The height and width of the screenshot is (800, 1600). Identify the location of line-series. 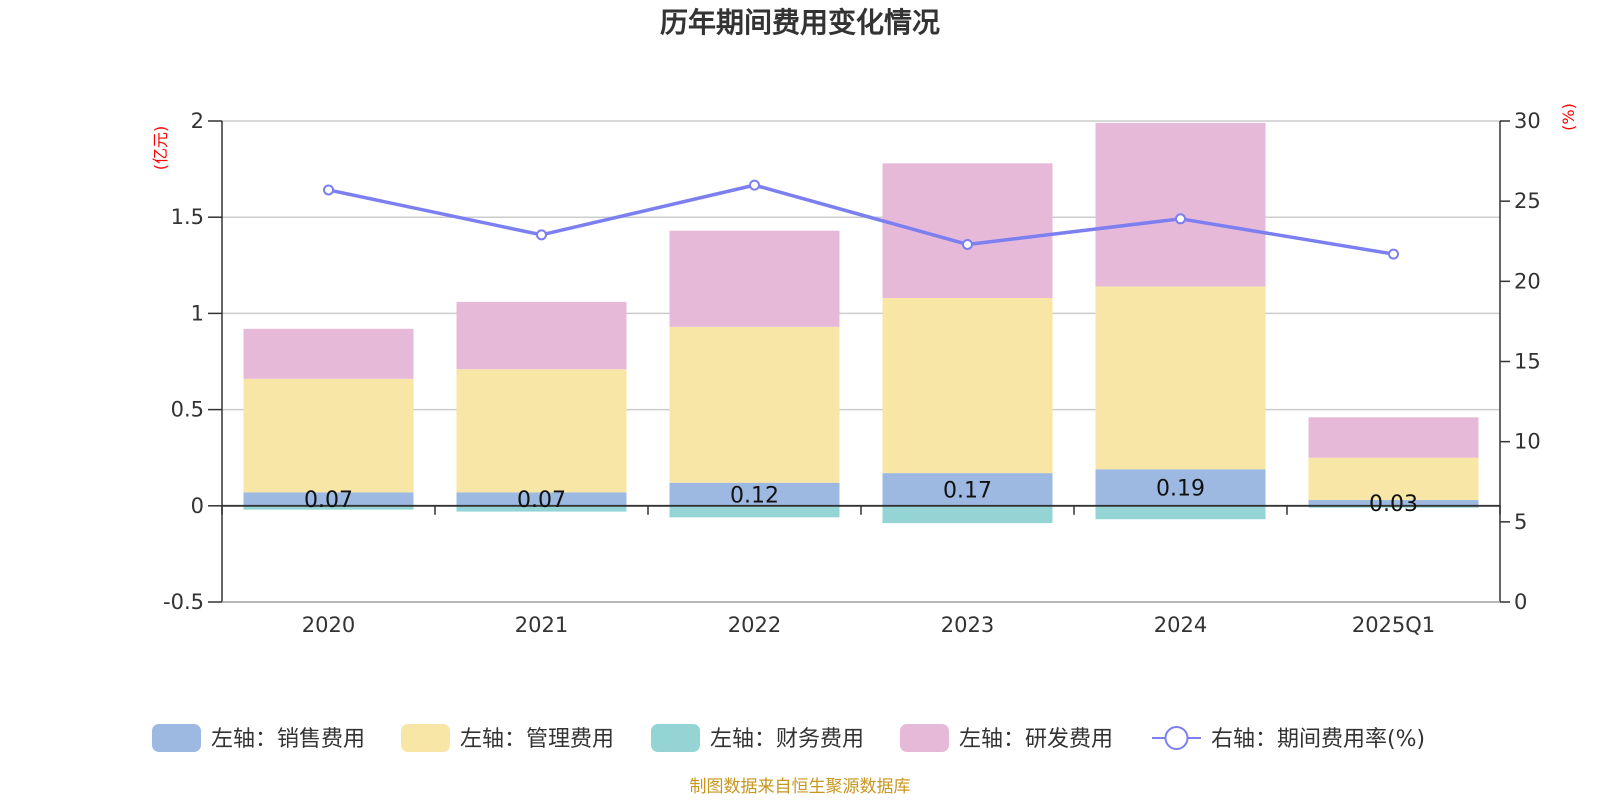
(861, 219).